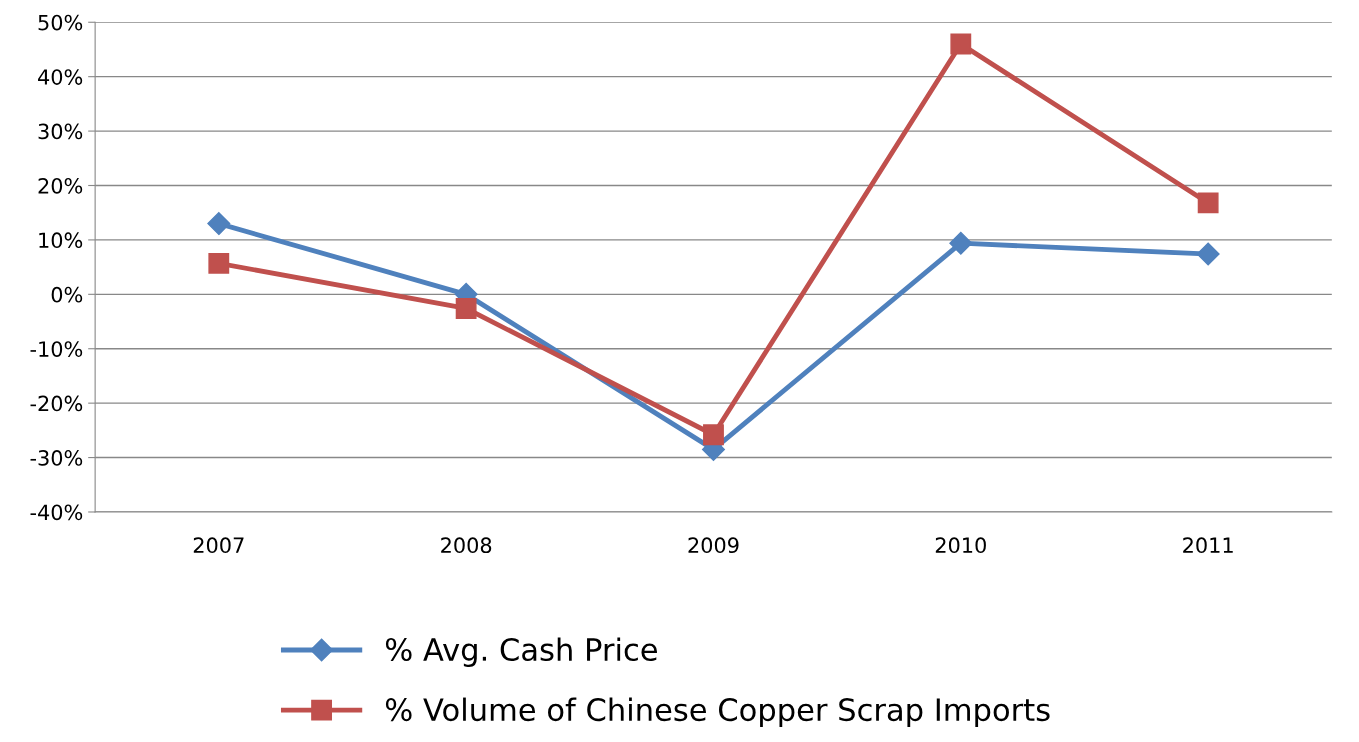  Describe the element at coordinates (960, 545) in the screenshot. I see `x-tick-label: 2010` at that location.